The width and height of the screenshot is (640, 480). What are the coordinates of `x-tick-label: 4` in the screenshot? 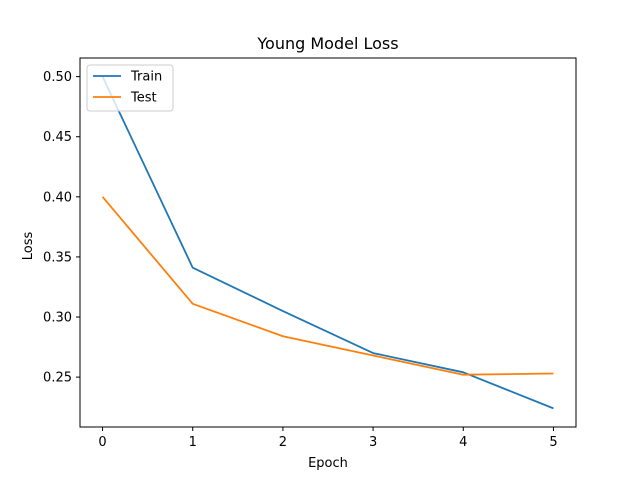 It's located at (463, 442).